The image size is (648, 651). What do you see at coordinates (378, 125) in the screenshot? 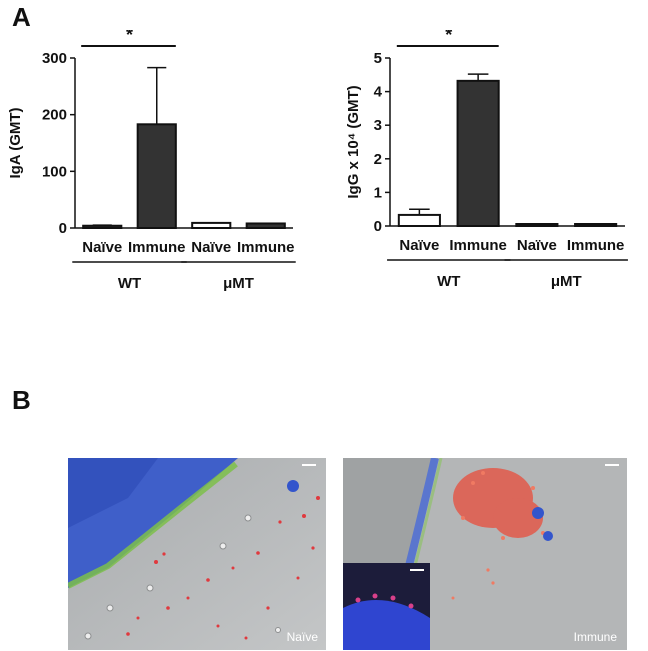
I see `y-tick-label: 3` at bounding box center [378, 125].